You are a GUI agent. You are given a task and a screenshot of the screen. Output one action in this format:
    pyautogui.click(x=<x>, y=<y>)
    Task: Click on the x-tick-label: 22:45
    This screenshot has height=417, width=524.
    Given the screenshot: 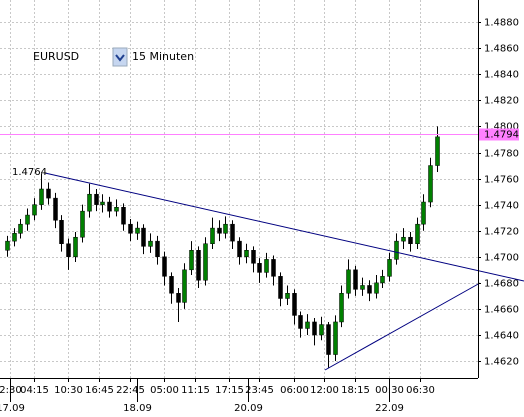 What is the action you would take?
    pyautogui.click(x=130, y=390)
    